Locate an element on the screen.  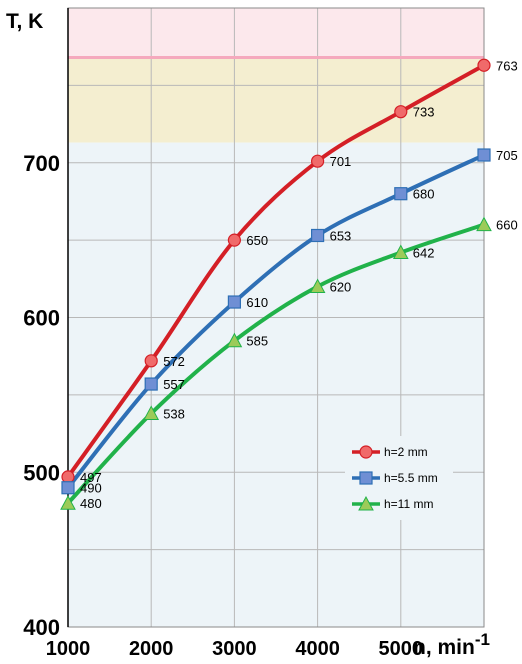
data-label: 610 is located at coordinates (257, 302).